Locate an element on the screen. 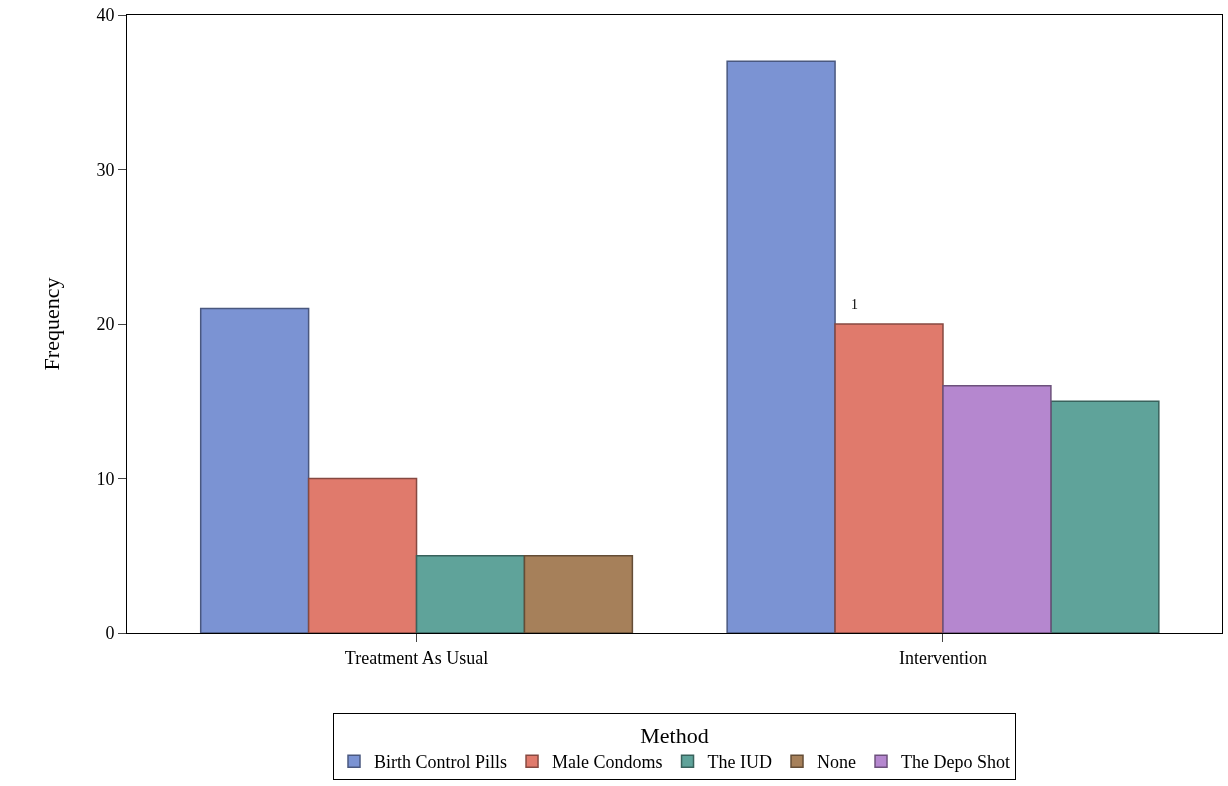  legend-label: Male Condoms is located at coordinates (607, 762).